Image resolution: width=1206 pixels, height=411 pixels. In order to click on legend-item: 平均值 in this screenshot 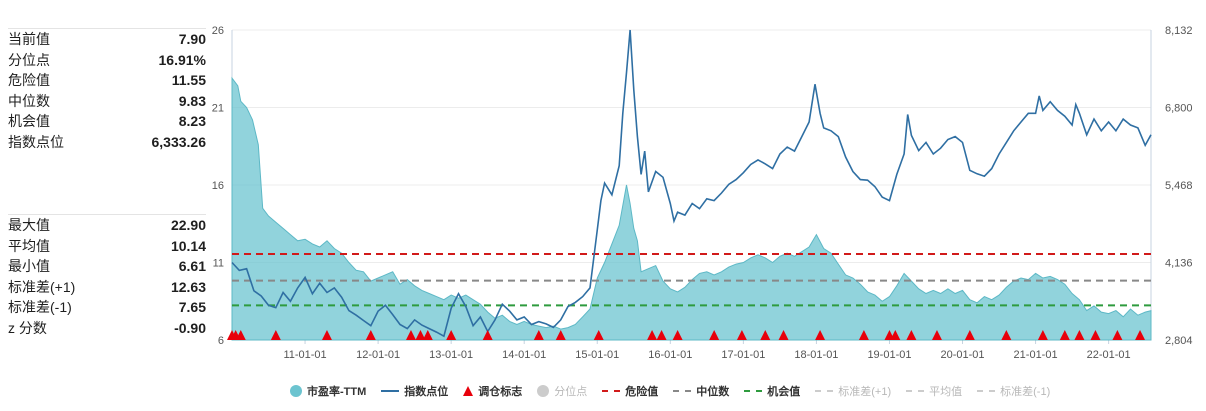, I will do `click(934, 391)`.